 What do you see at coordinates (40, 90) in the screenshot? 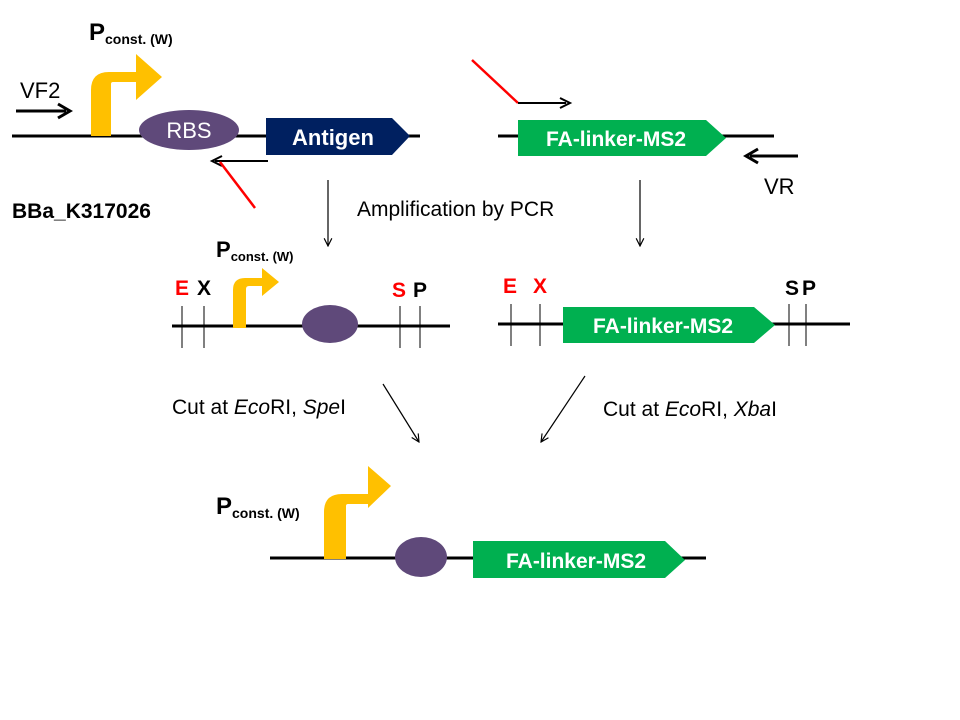
I see `primer-forward-label: VF2` at bounding box center [40, 90].